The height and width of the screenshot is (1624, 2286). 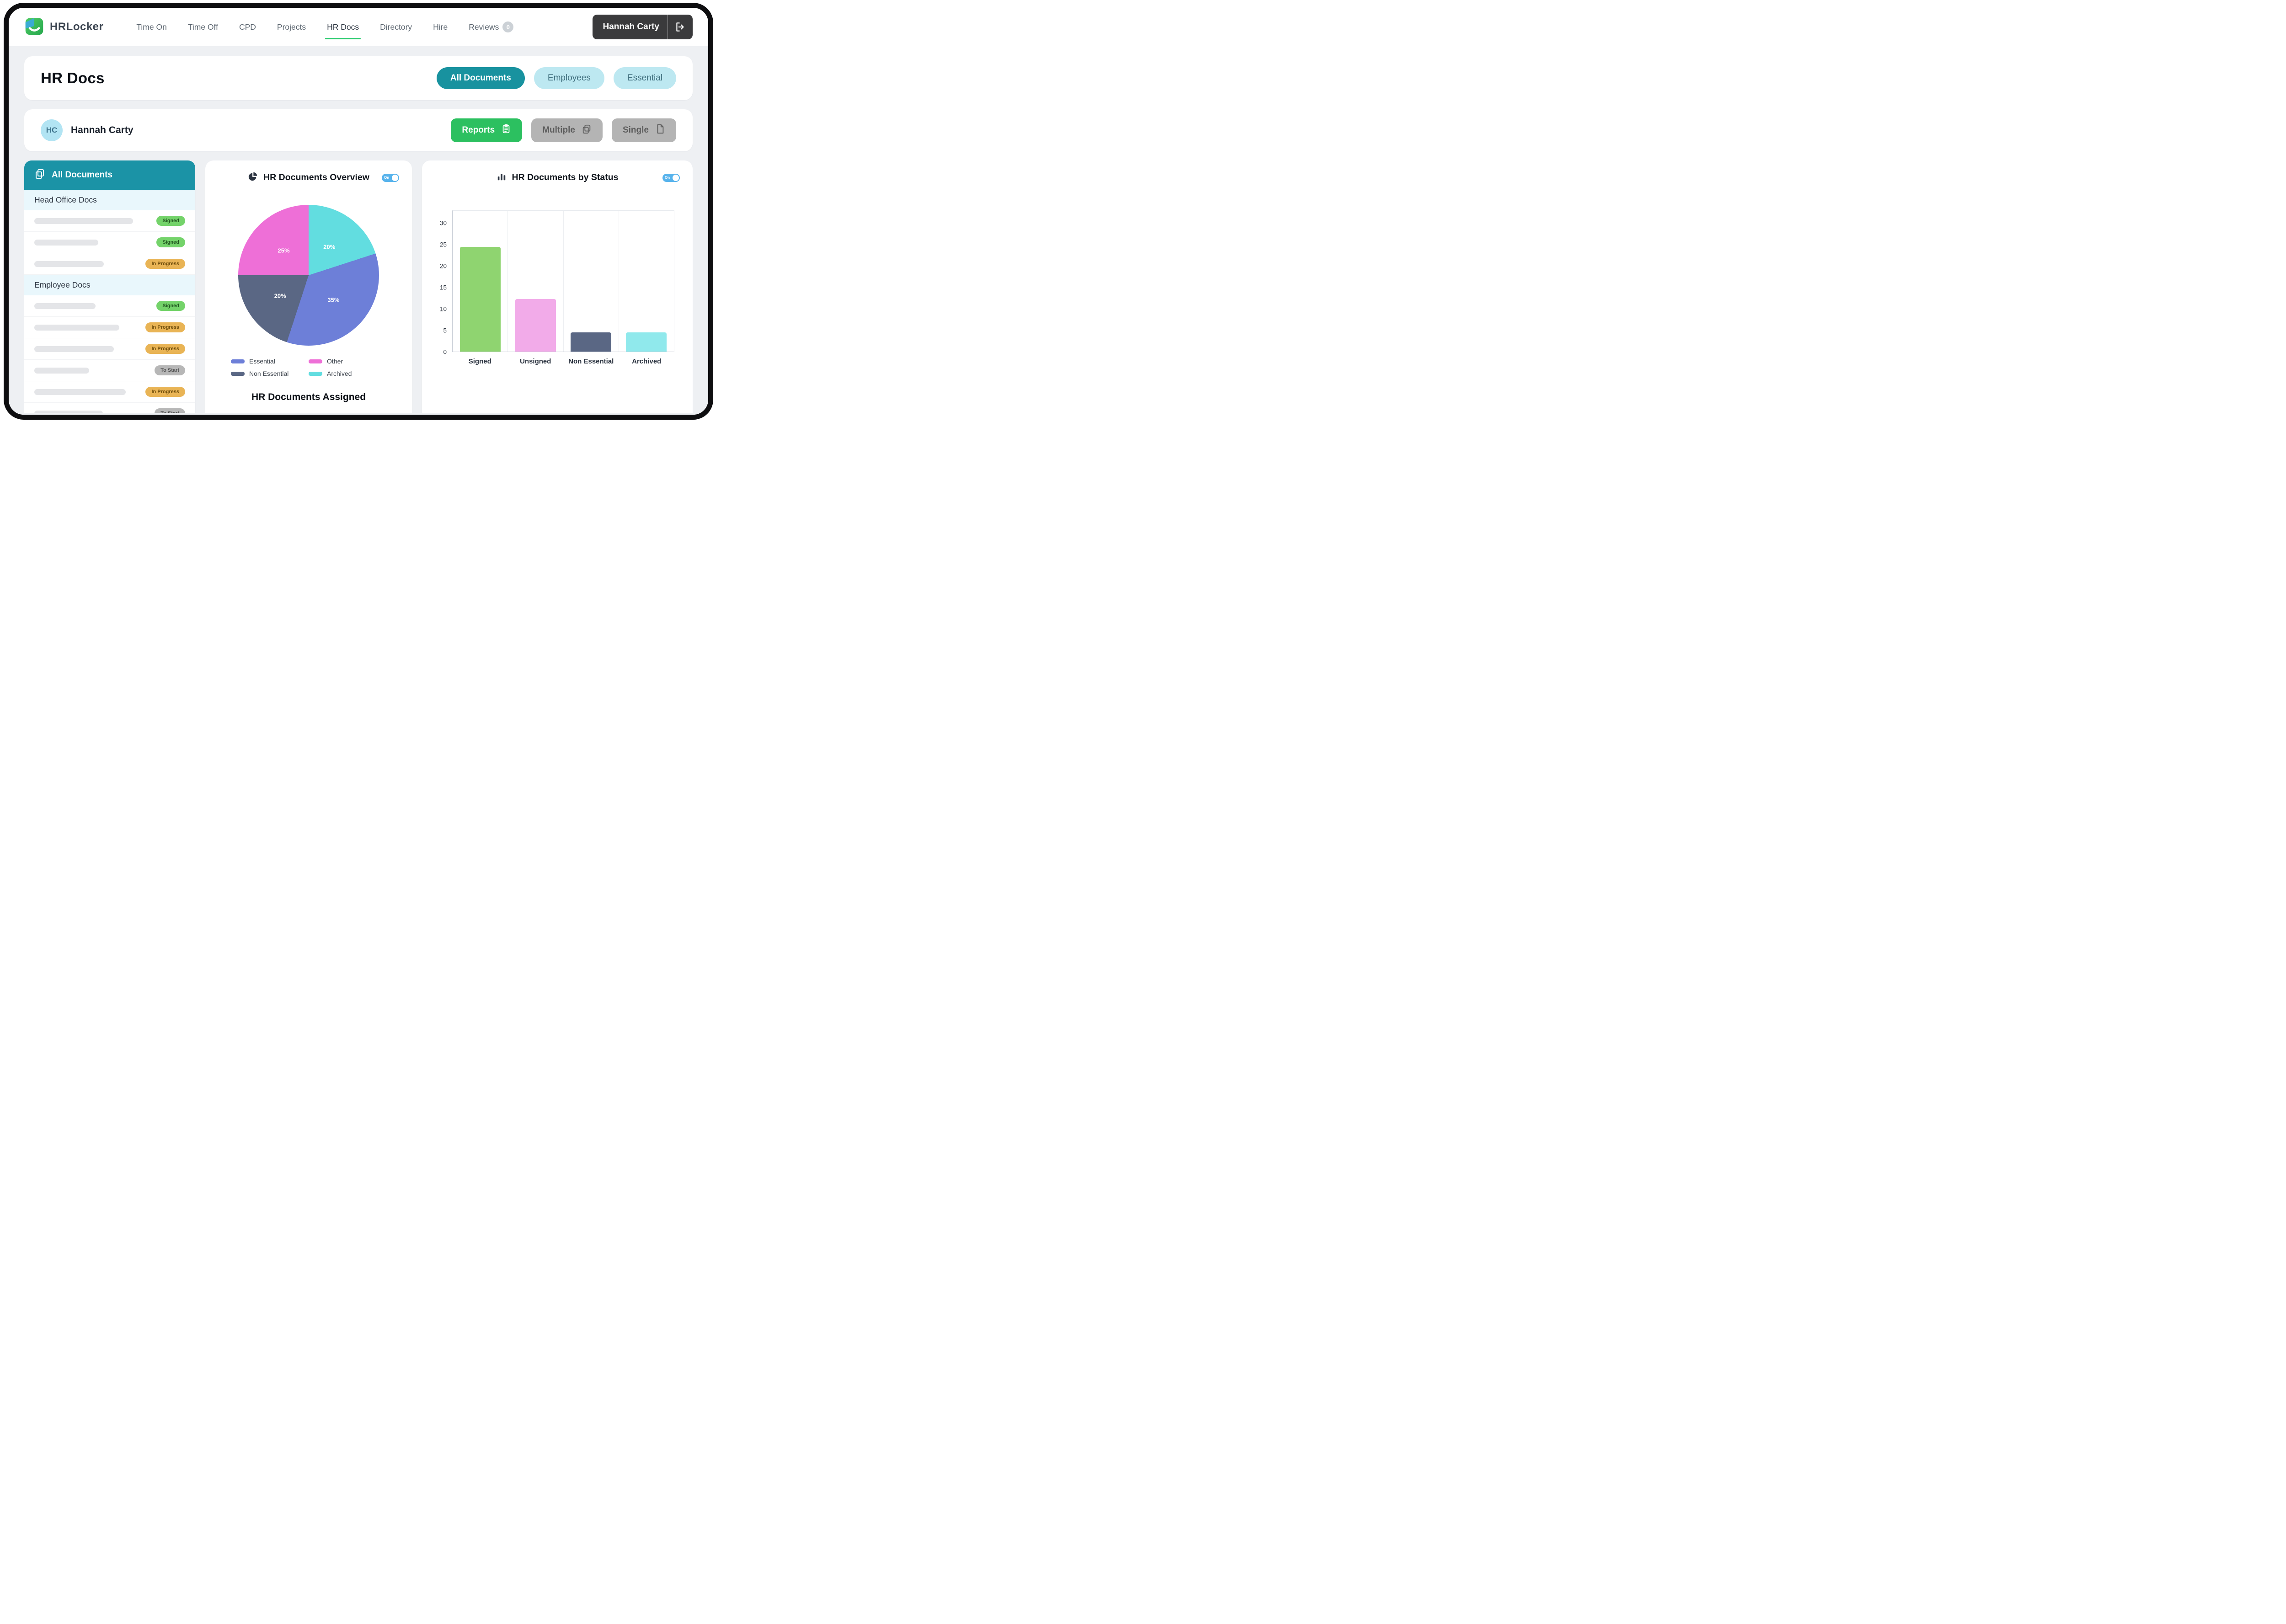 What do you see at coordinates (445, 330) in the screenshot?
I see `y-axis-tick: 5` at bounding box center [445, 330].